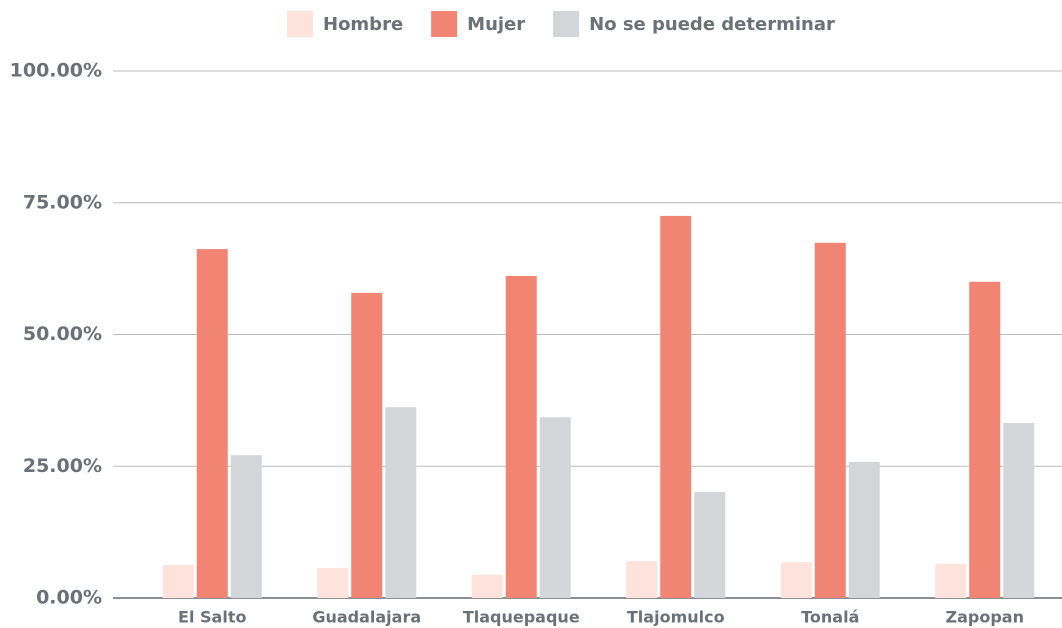  I want to click on x-tick-label: Tonalá, so click(830, 617).